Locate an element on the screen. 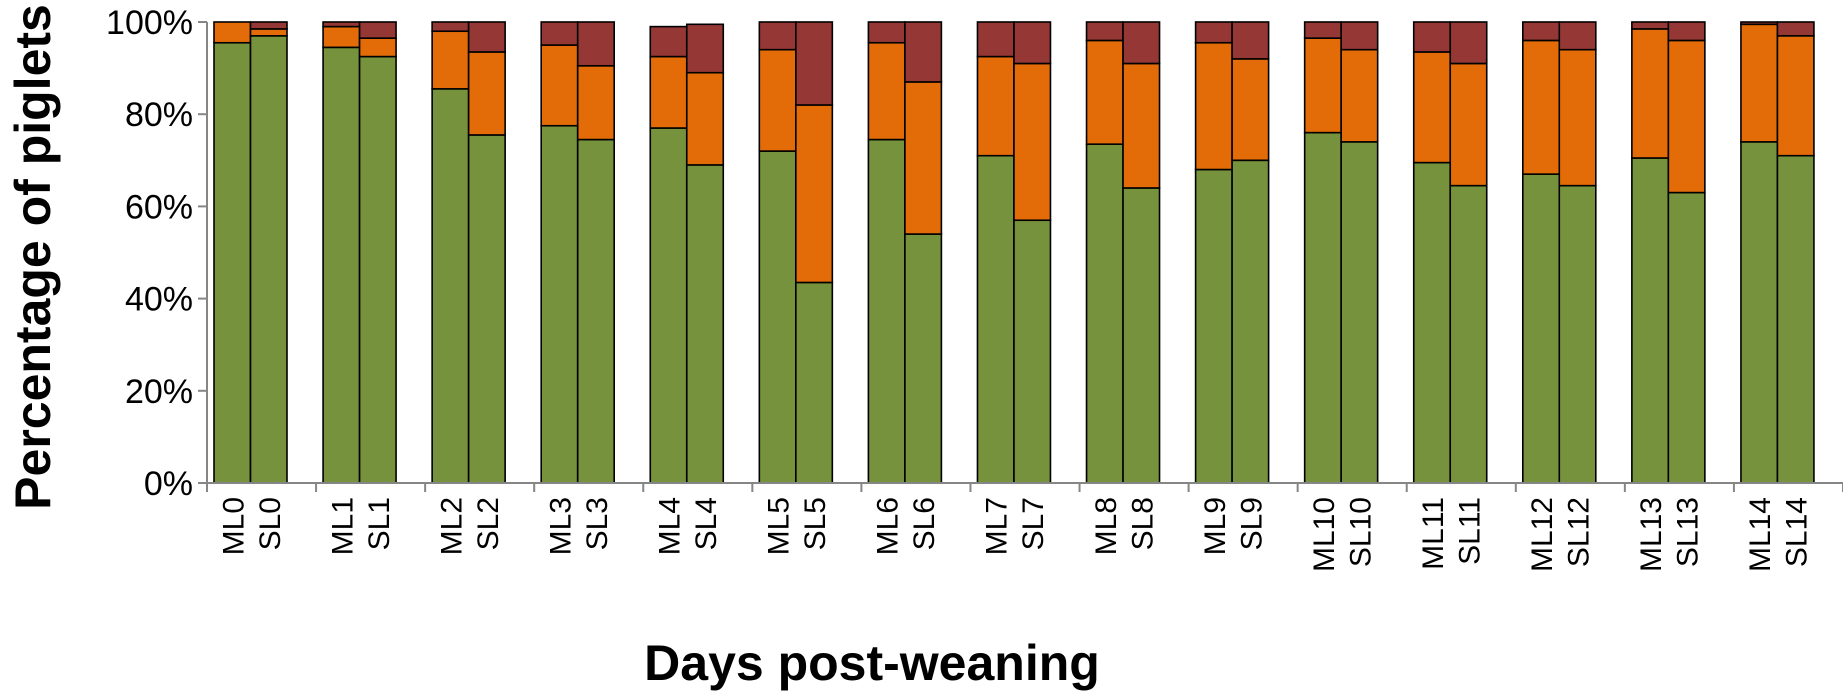 This screenshot has width=1843, height=693. x-tick-label: SL1 is located at coordinates (379, 523).